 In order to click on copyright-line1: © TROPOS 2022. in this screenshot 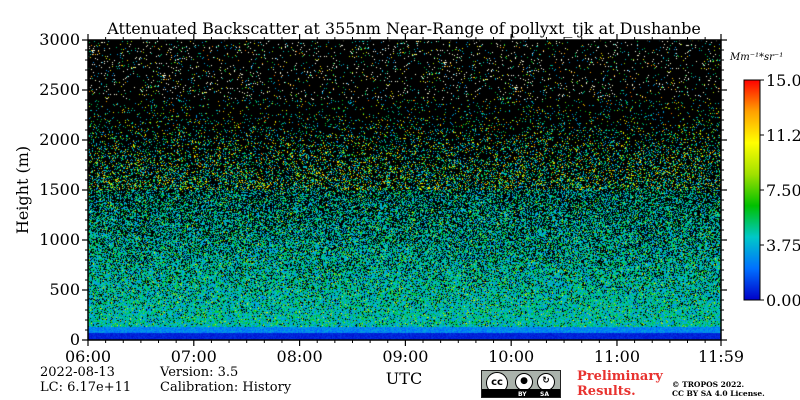, I will do `click(708, 384)`.